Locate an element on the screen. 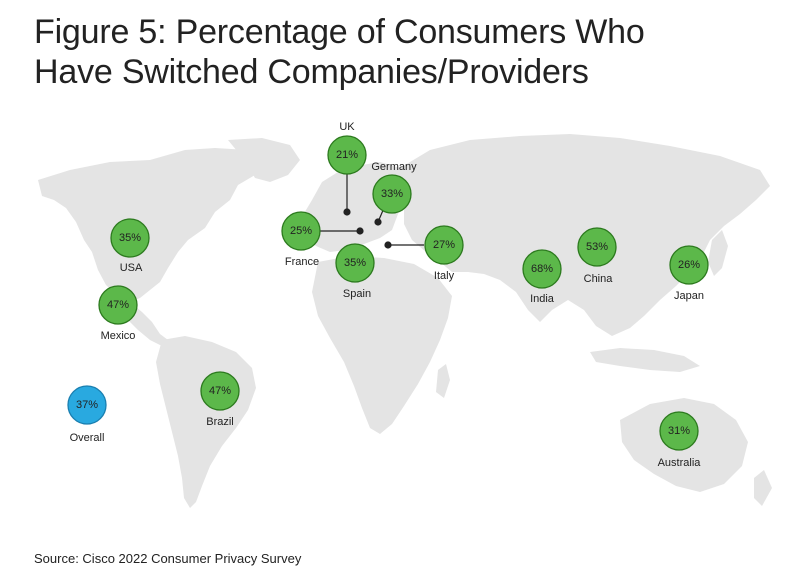  marker-france: 25% France is located at coordinates (301, 239).